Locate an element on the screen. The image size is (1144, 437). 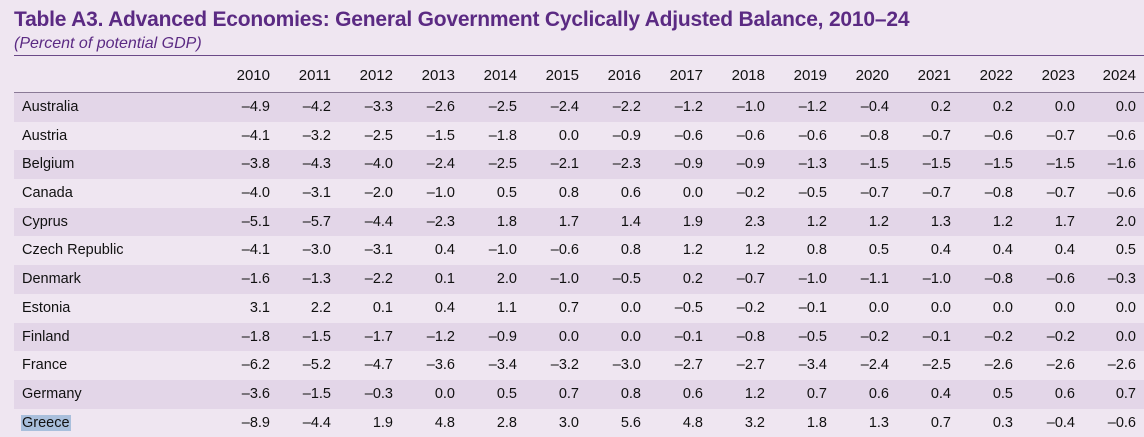
table-cell: 5.6 is located at coordinates (630, 422).